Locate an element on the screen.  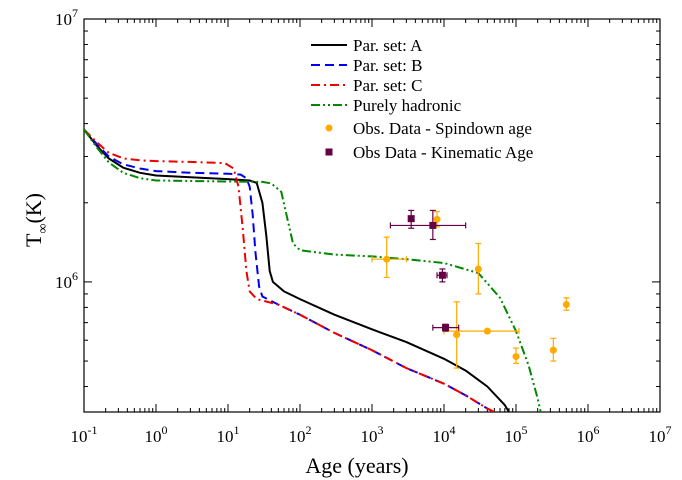
x-tick-label: 10⁰ is located at coordinates (156, 434).